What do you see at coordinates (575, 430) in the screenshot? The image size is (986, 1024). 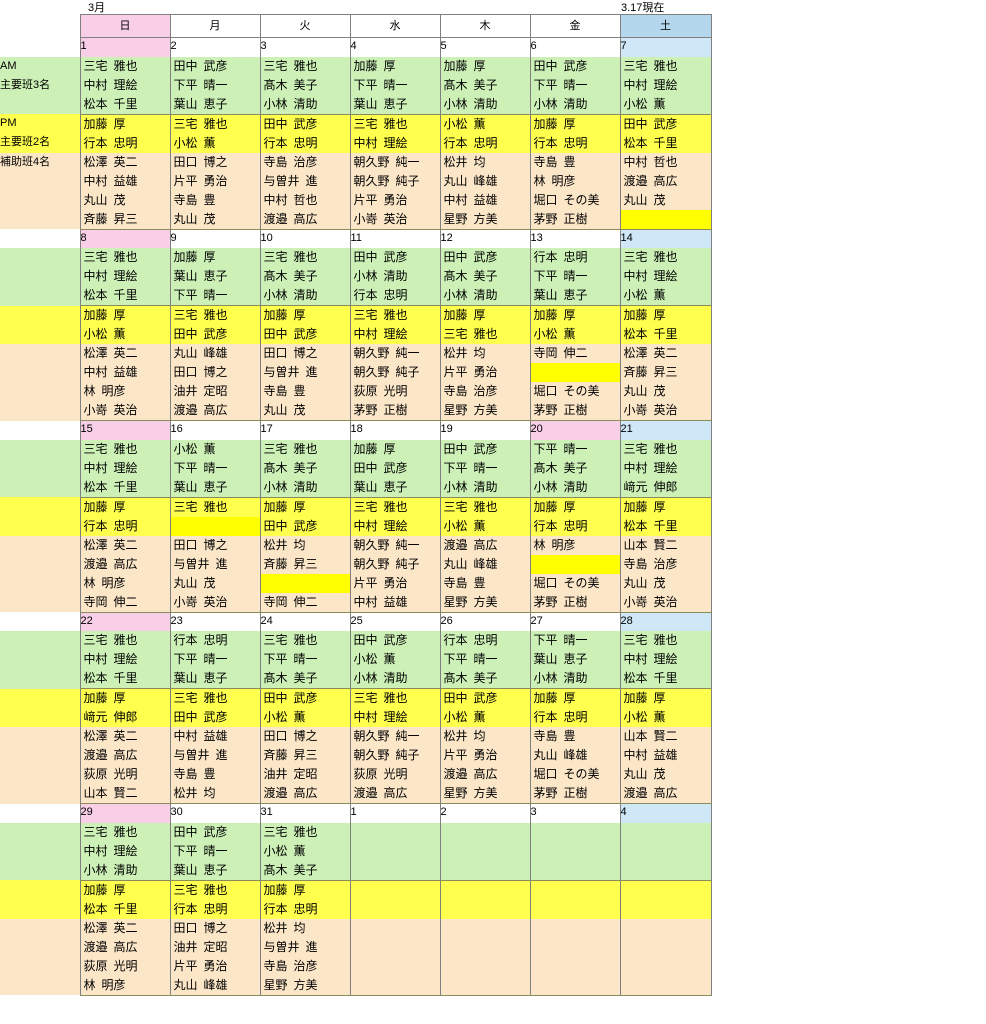 I see `date-number: 20` at bounding box center [575, 430].